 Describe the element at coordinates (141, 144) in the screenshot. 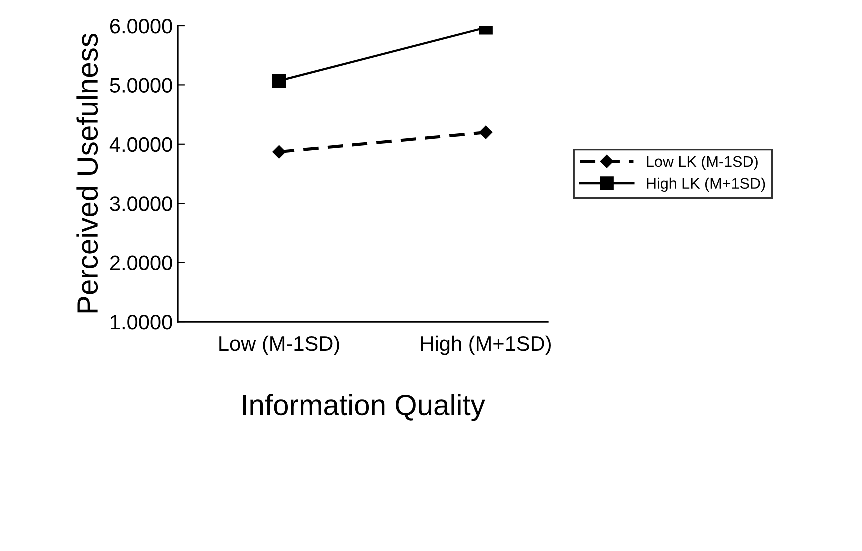

I see `y-tick-label: 4.0000` at that location.